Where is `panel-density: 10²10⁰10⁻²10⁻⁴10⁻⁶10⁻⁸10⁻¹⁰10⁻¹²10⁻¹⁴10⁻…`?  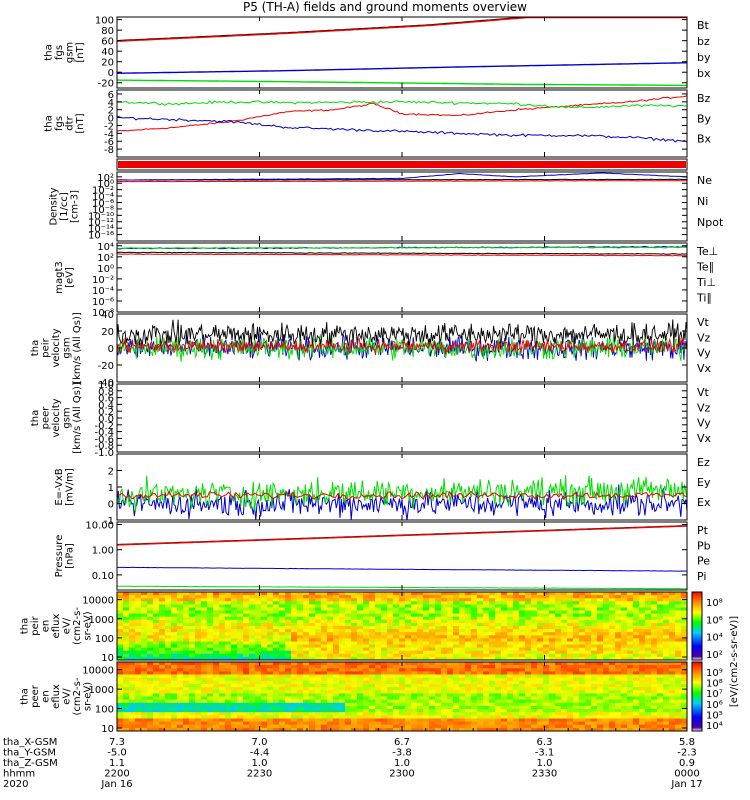 panel-density: 10²10⁰10⁻²10⁻⁴10⁻⁶10⁻⁸10⁻¹⁰10⁻¹²10⁻¹⁴10⁻… is located at coordinates (386, 206).